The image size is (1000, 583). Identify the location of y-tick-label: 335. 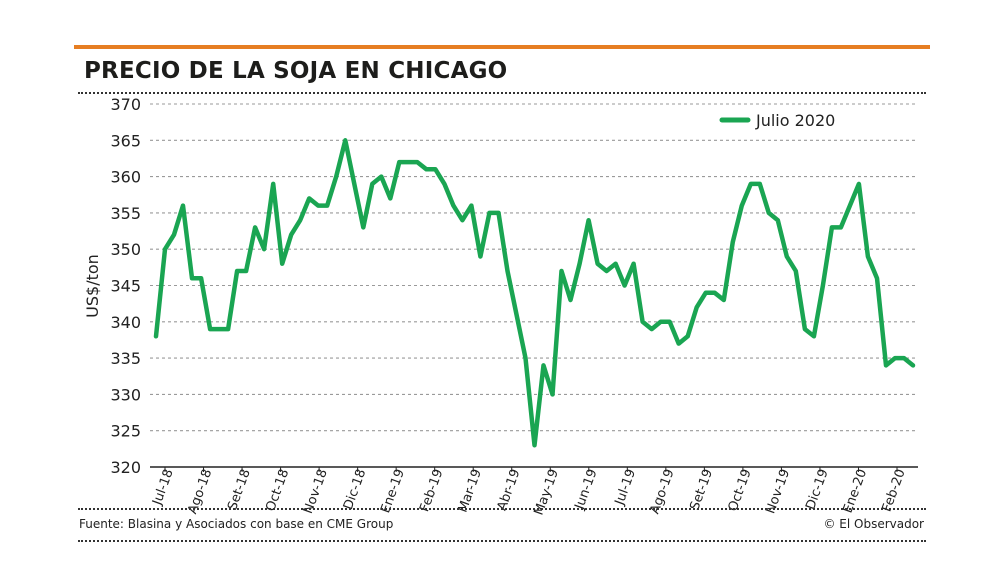
(125, 358).